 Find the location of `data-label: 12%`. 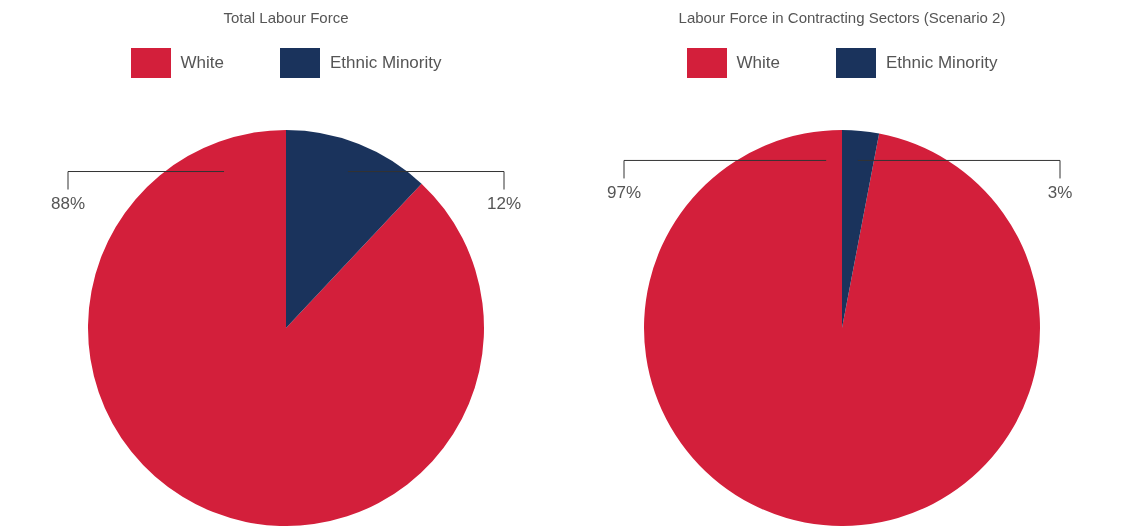

data-label: 12% is located at coordinates (504, 203).